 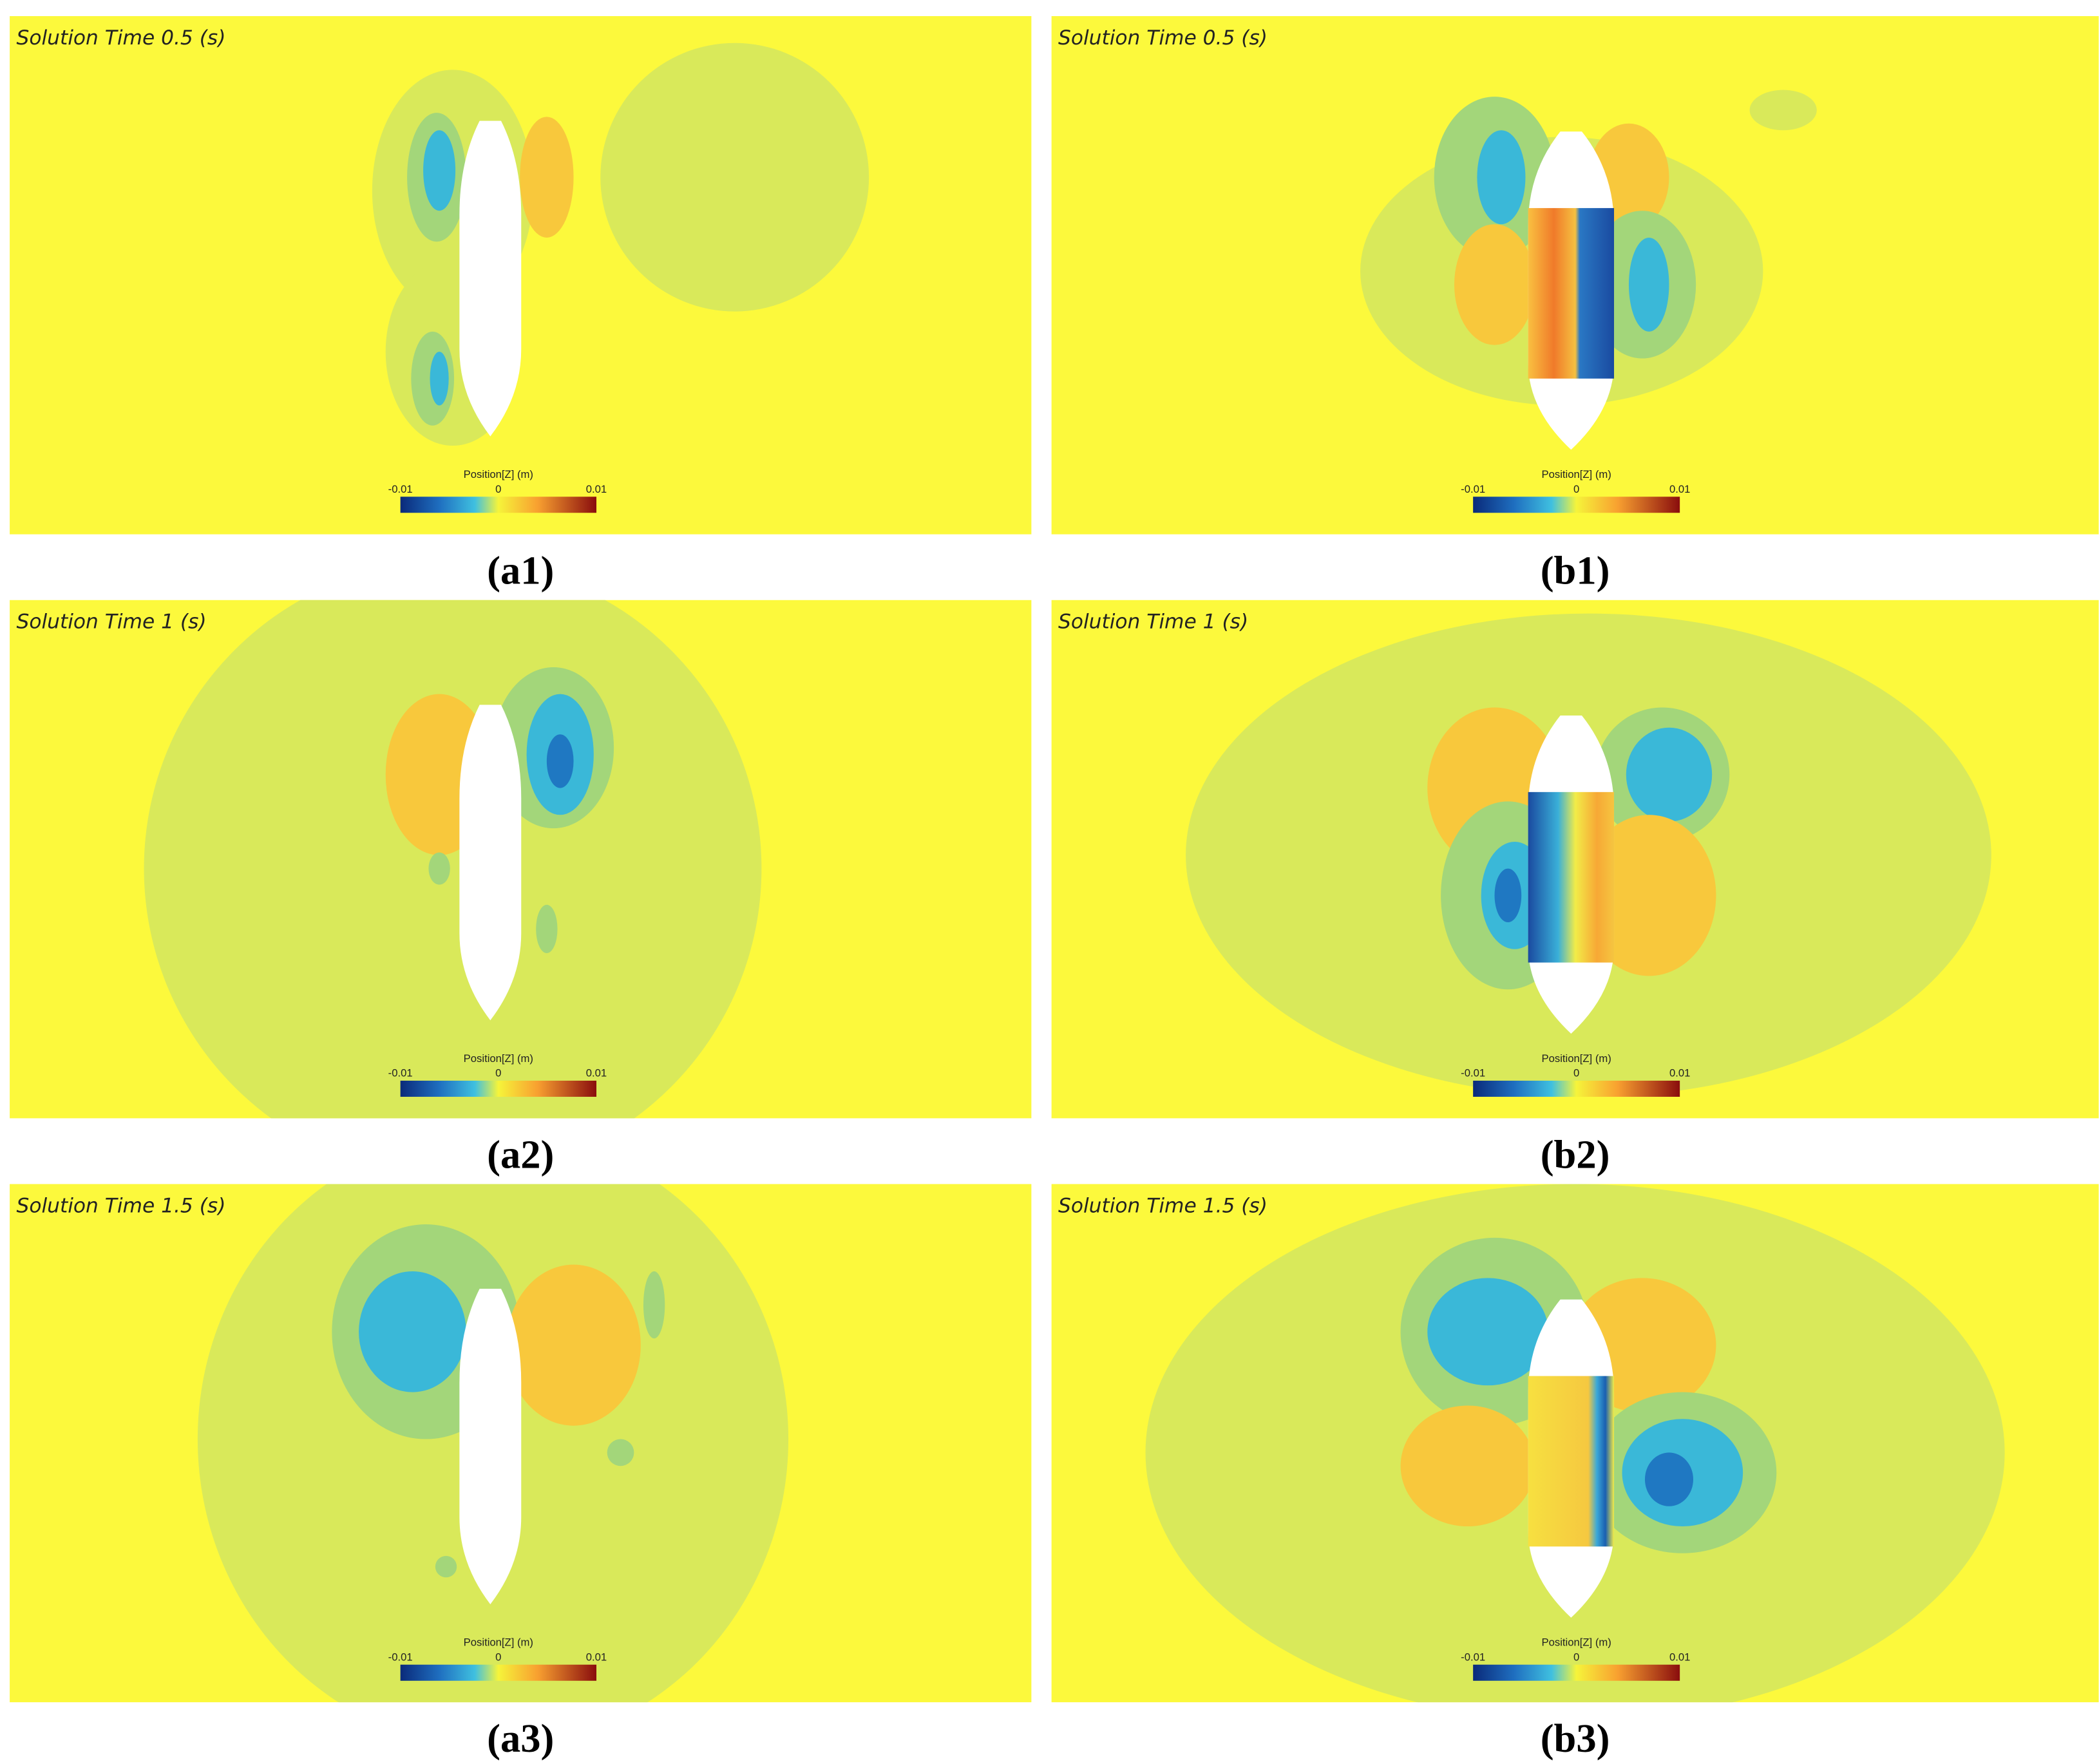 What do you see at coordinates (1575, 1154) in the screenshot?
I see `panel-caption: (b2)` at bounding box center [1575, 1154].